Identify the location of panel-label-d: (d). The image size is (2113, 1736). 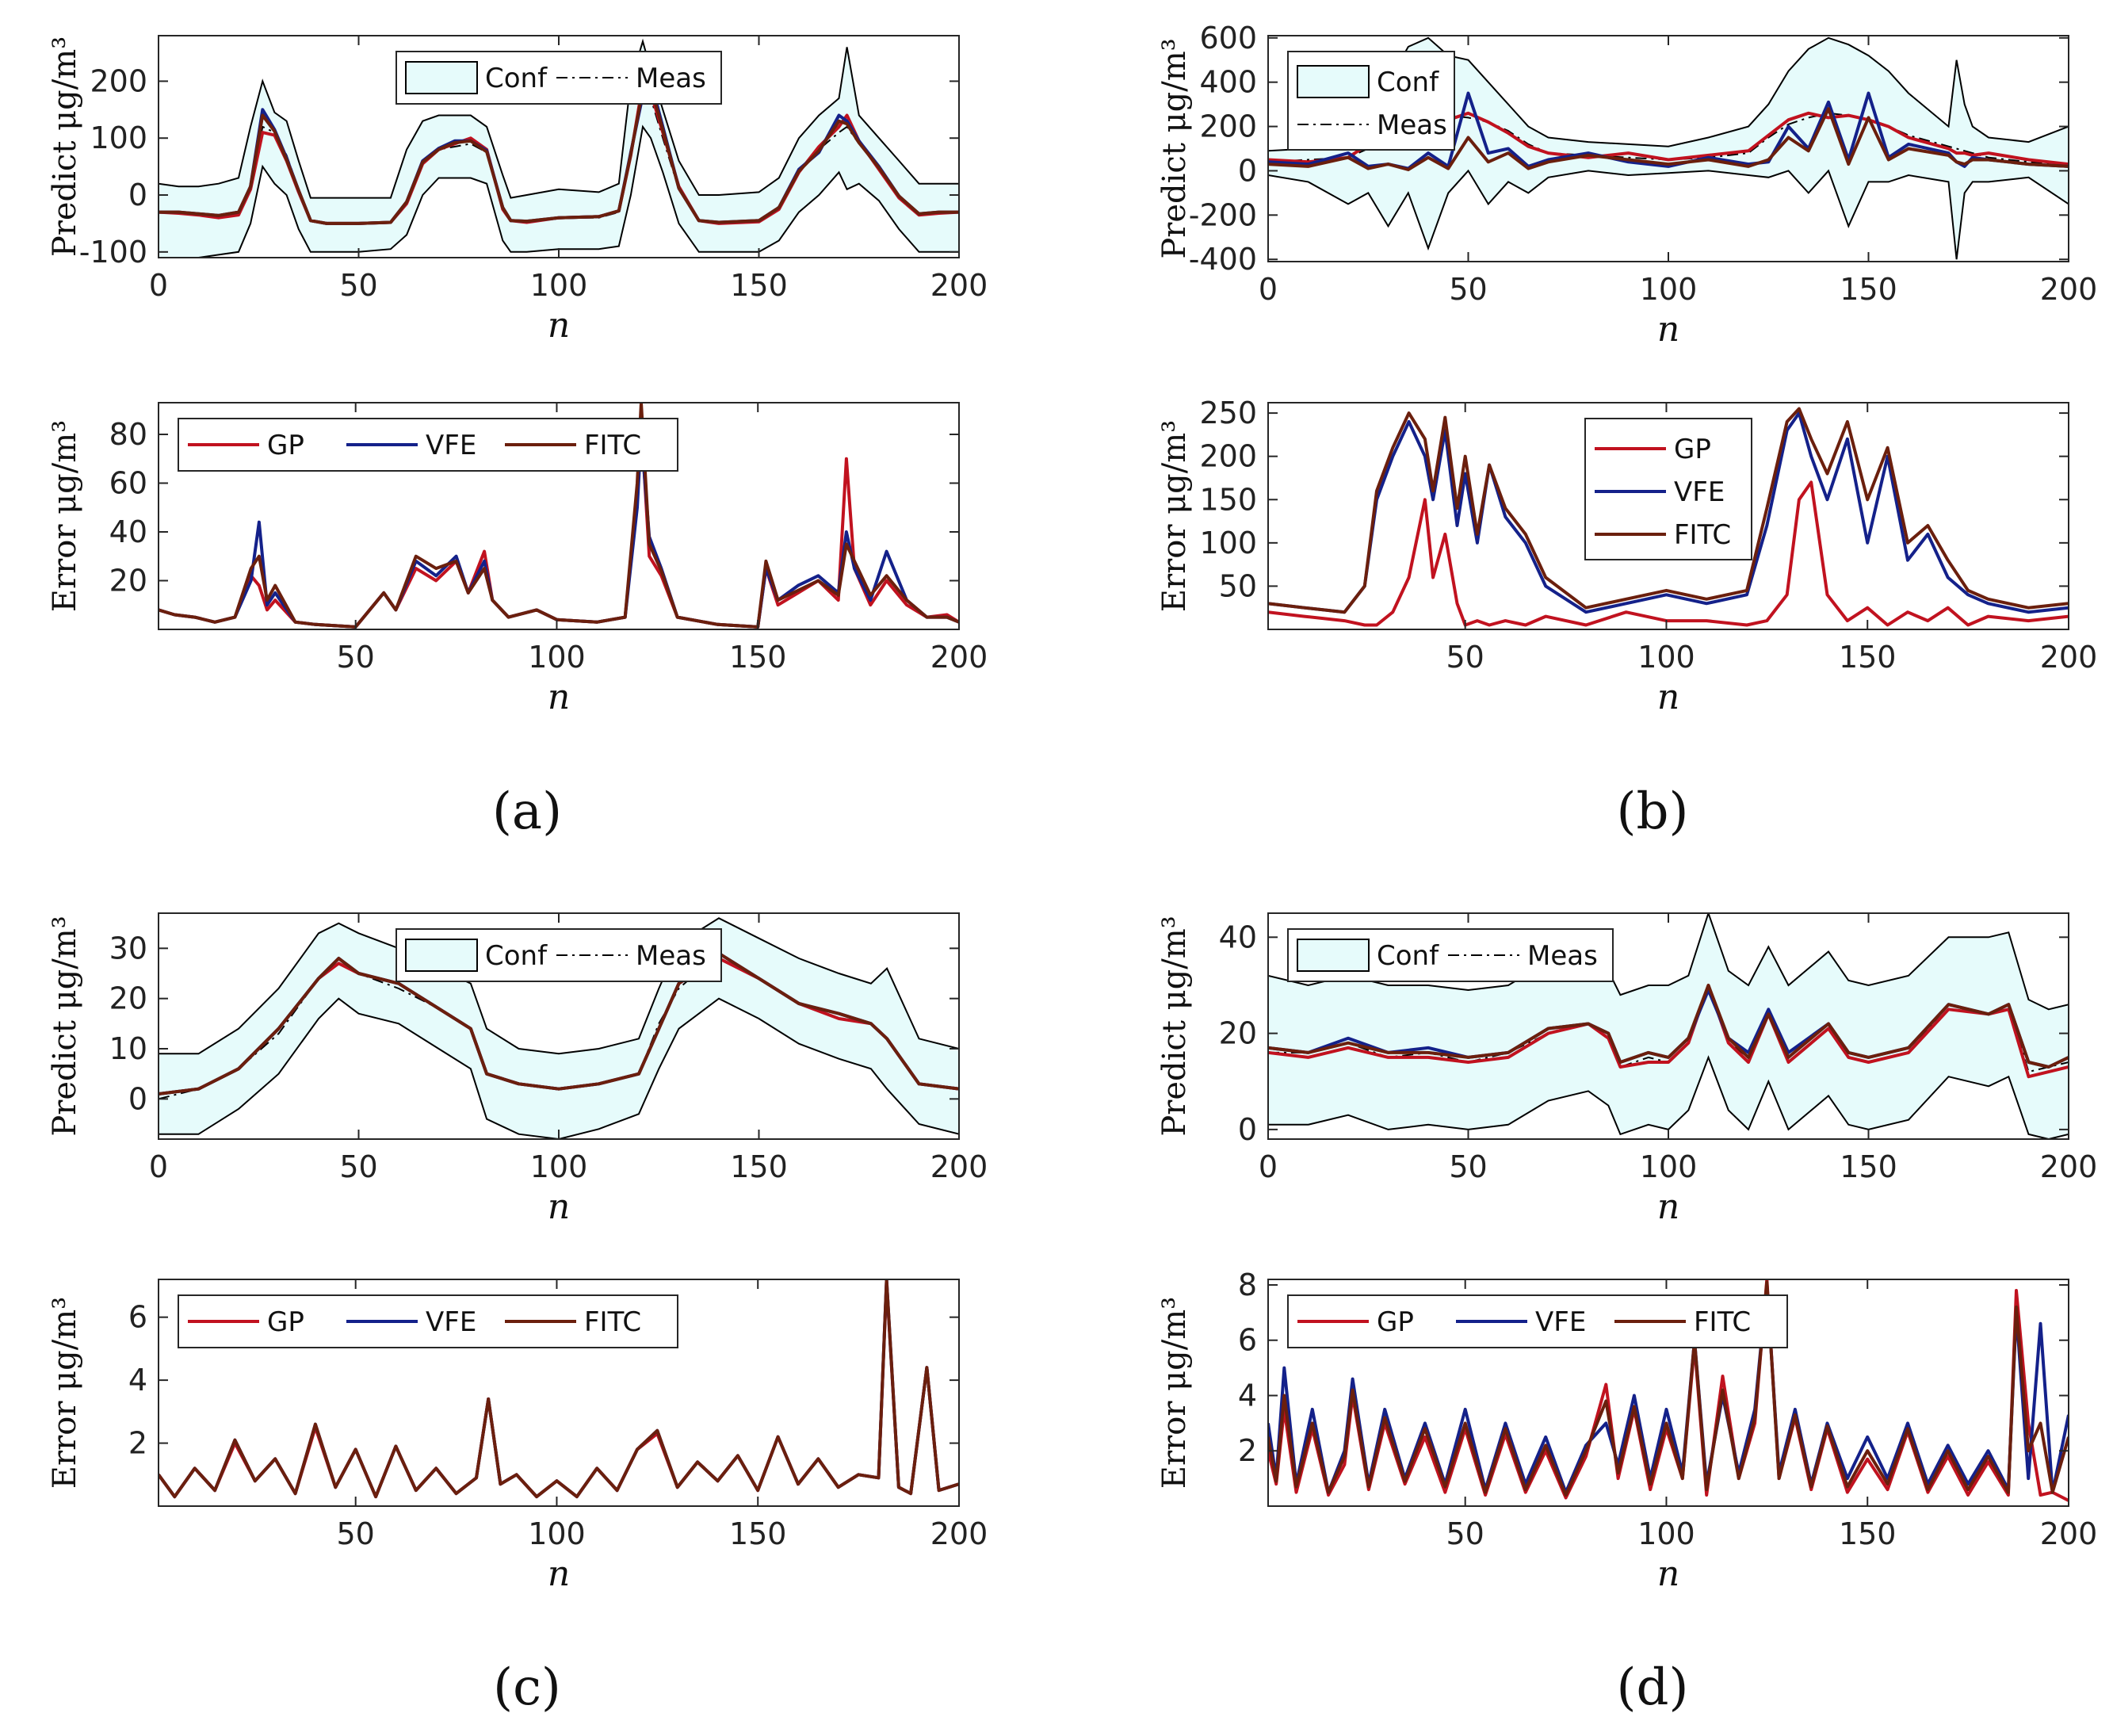
(1653, 1687).